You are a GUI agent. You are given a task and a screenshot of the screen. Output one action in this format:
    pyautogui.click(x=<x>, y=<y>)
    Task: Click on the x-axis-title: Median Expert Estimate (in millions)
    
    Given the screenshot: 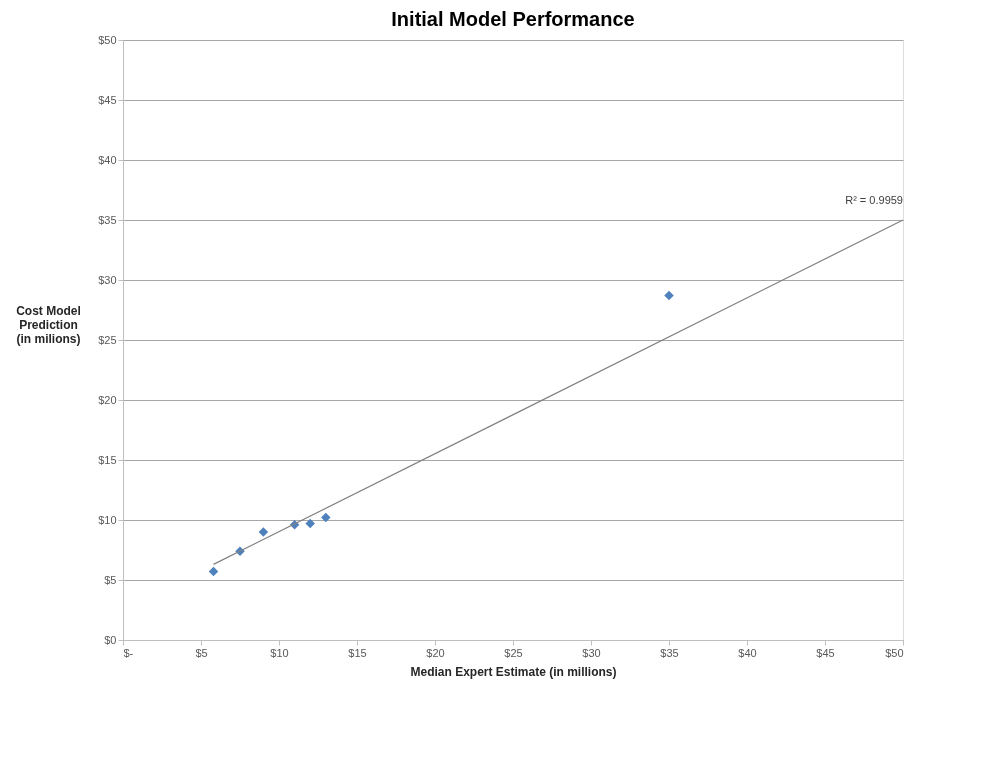 What is the action you would take?
    pyautogui.click(x=513, y=671)
    